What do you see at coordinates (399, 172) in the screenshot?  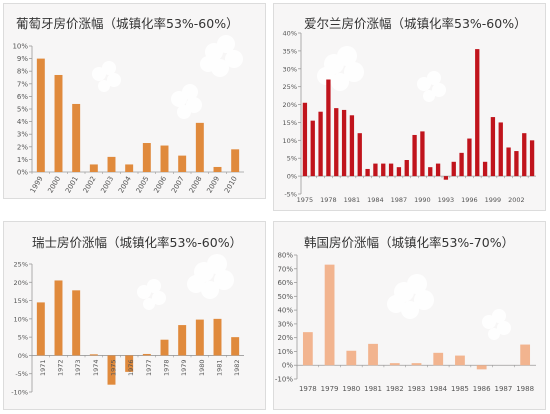 I see `bar-1987` at bounding box center [399, 172].